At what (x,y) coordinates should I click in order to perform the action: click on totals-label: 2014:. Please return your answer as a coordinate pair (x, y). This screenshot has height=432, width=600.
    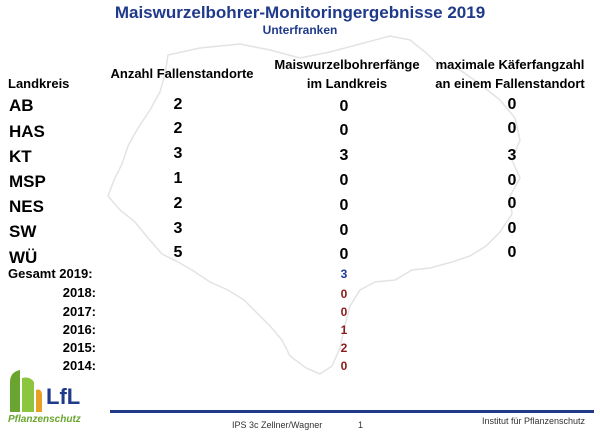
    Looking at the image, I should click on (79, 365).